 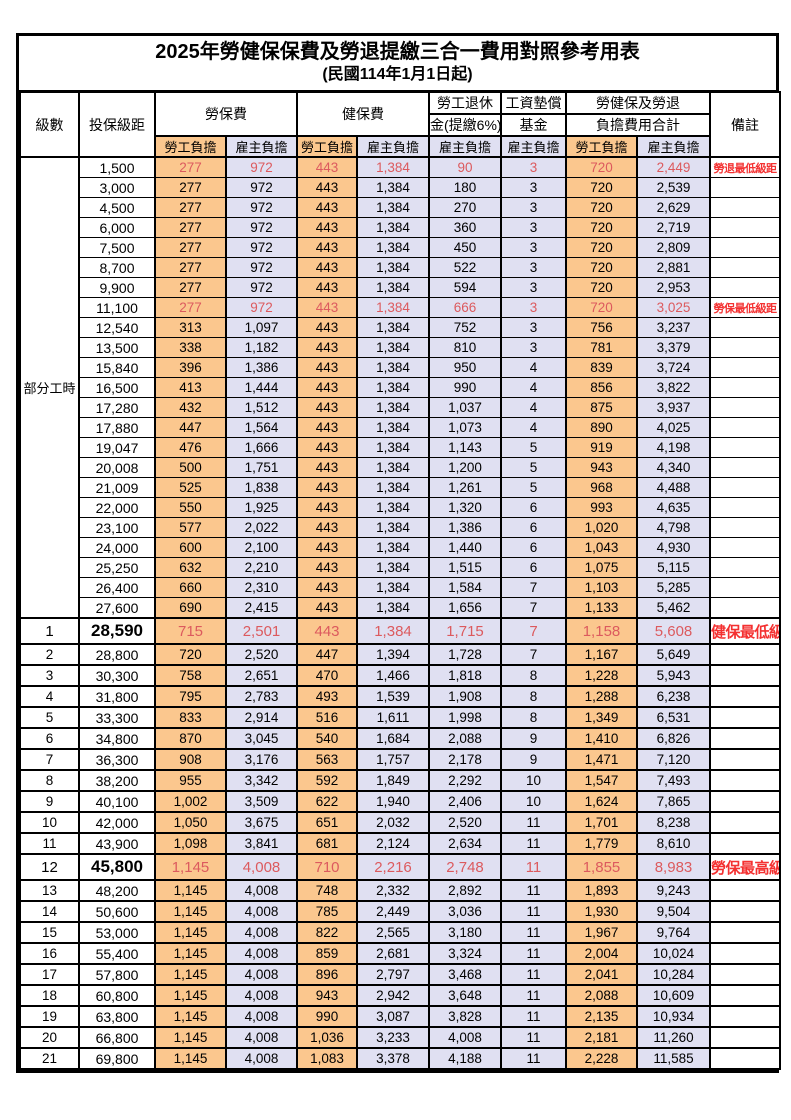 I want to click on labor_employer-cell: 1,838, so click(x=261, y=488).